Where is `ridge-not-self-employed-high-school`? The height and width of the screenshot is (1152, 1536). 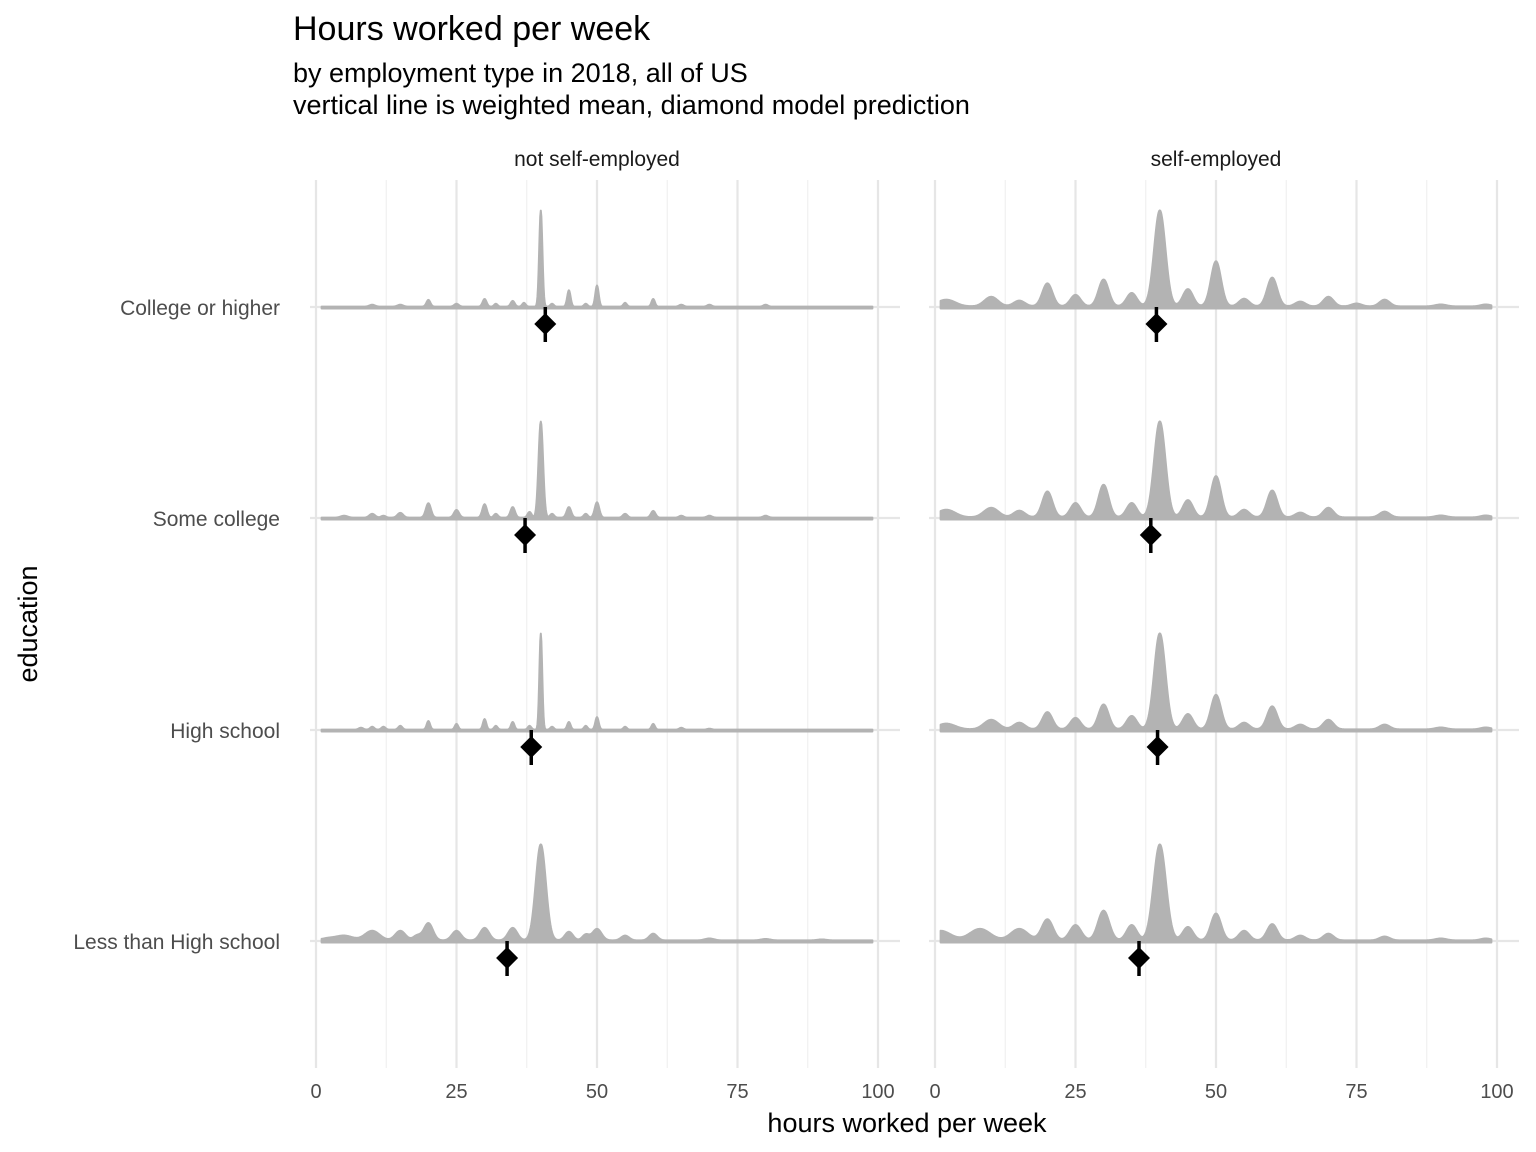
ridge-not-self-employed-high-school is located at coordinates (597, 682).